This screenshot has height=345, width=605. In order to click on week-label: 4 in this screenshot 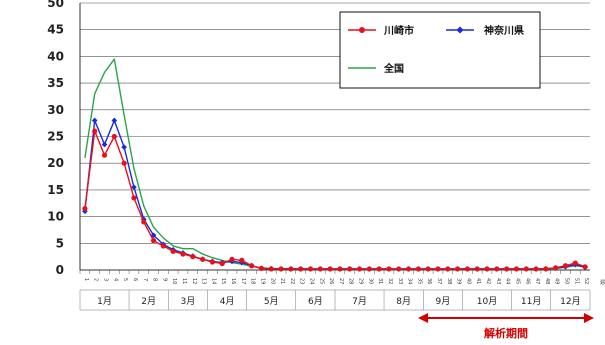, I will do `click(115, 279)`.